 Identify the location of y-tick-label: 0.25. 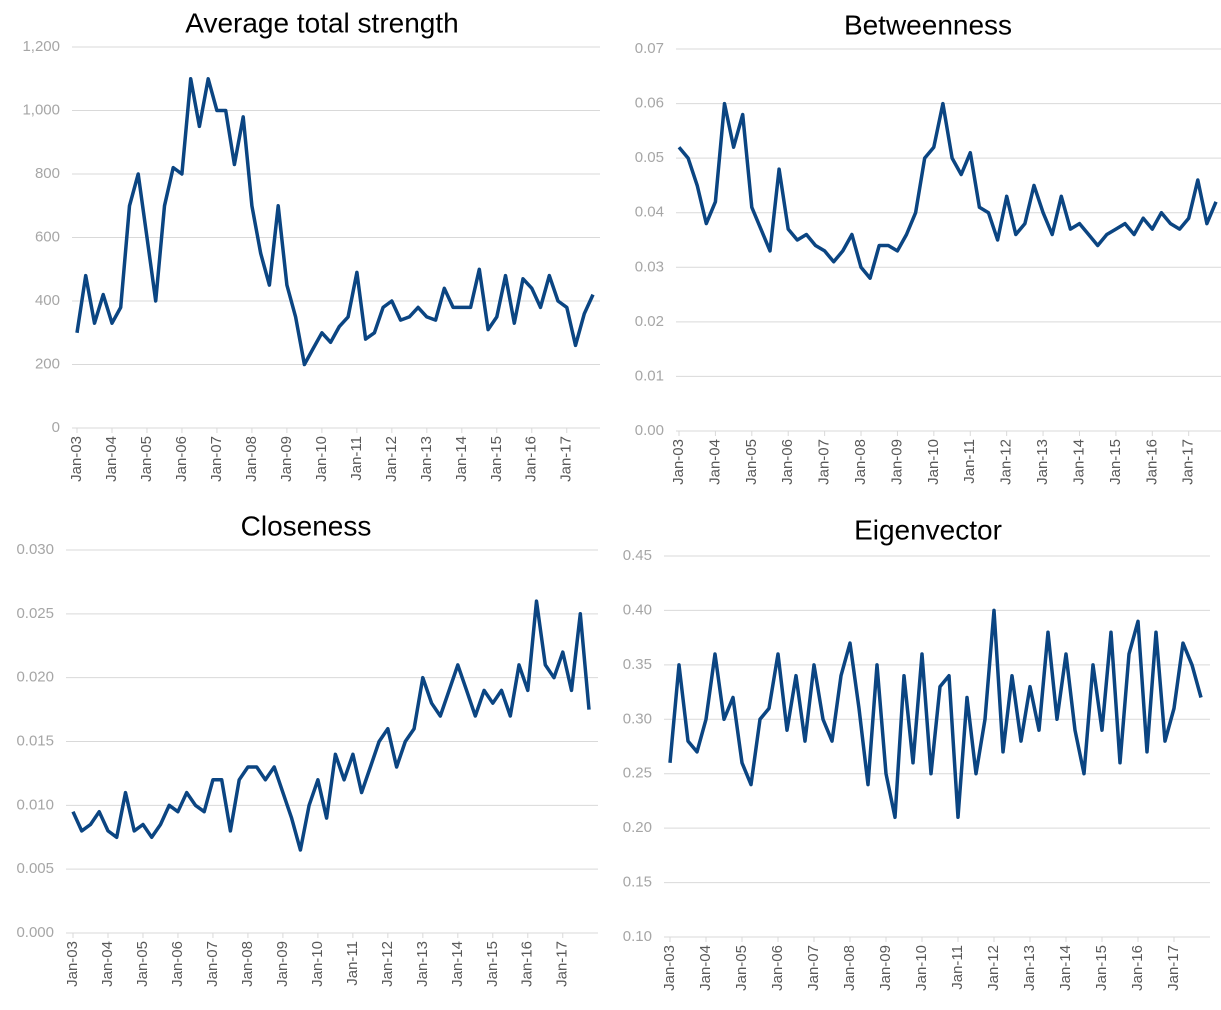
(637, 773).